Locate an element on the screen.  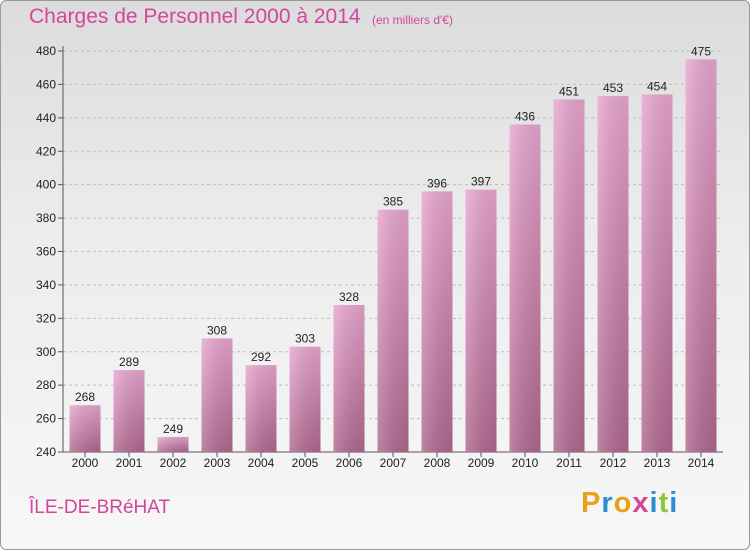
x-tick-label: 2004 is located at coordinates (261, 463).